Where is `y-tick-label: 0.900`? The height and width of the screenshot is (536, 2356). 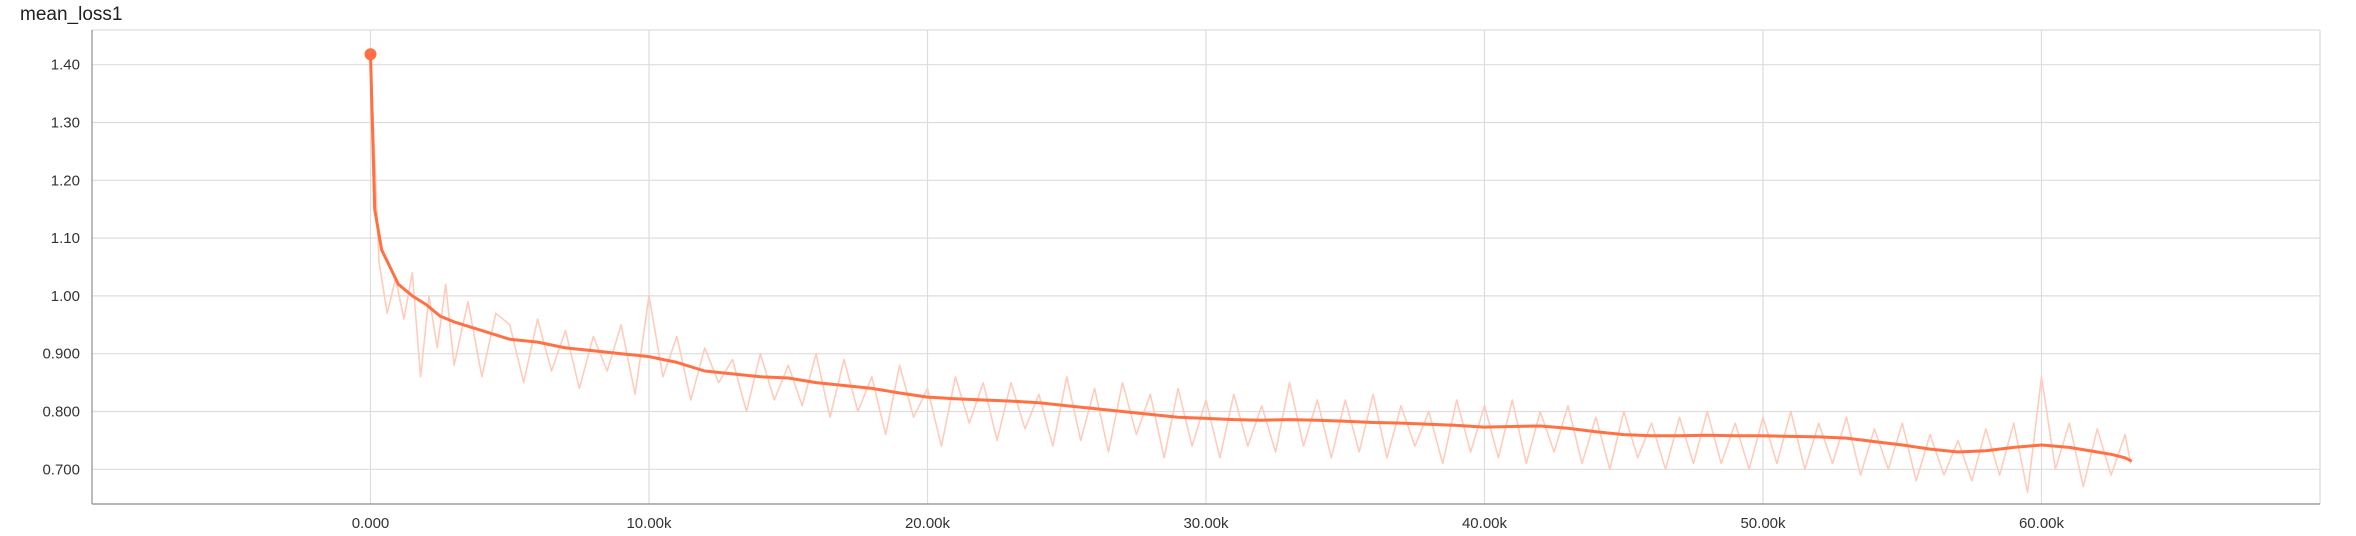 y-tick-label: 0.900 is located at coordinates (61, 354).